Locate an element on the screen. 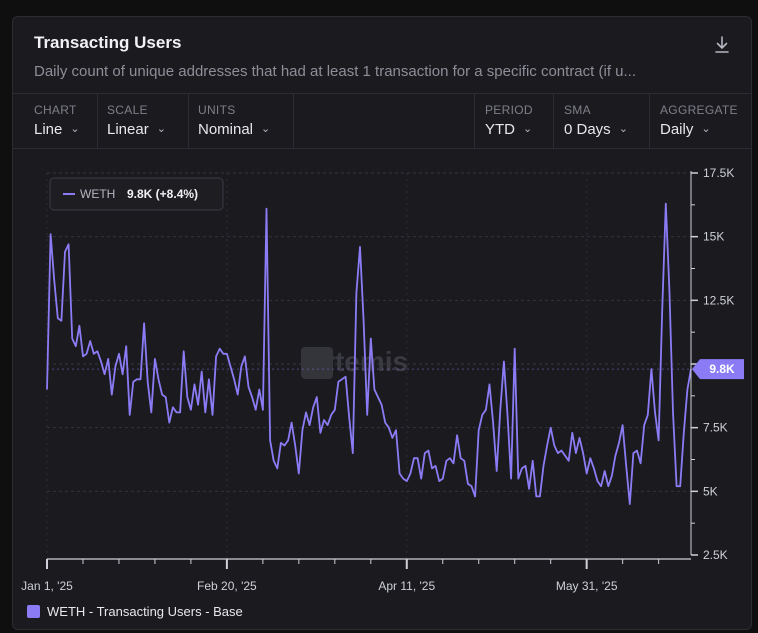  tooltip-series-name: WETH is located at coordinates (97, 194).